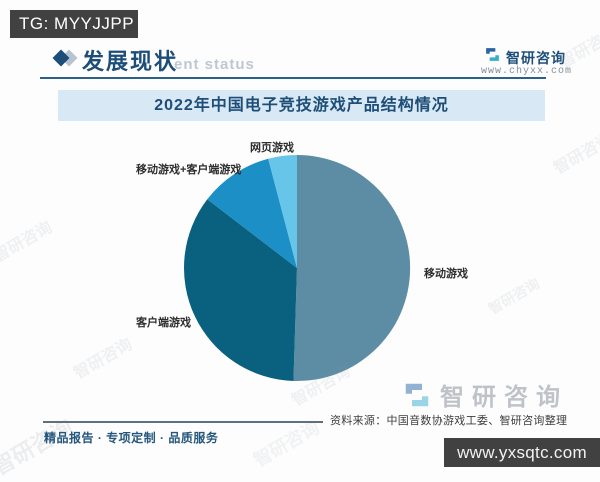 The image size is (600, 482). Describe the element at coordinates (74, 24) in the screenshot. I see `tg-contact-badge: TG: MYYJJPP` at that location.